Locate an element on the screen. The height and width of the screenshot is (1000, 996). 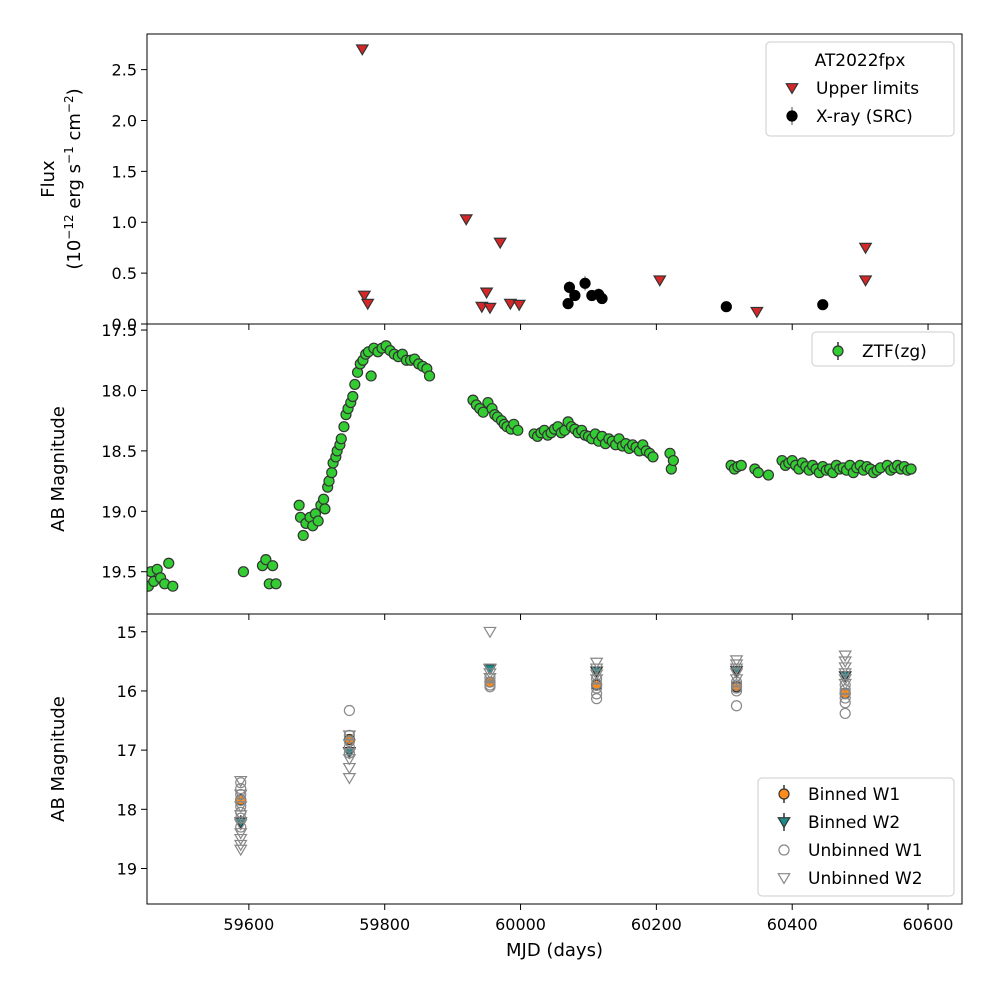
y-tick-label: 19 is located at coordinates (127, 868).